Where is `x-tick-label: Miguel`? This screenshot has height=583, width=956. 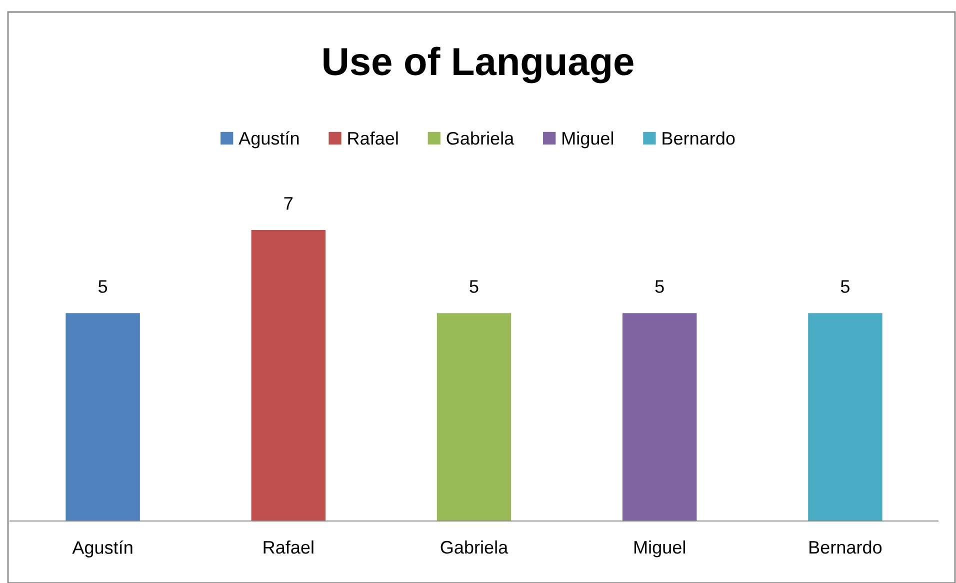
x-tick-label: Miguel is located at coordinates (659, 549).